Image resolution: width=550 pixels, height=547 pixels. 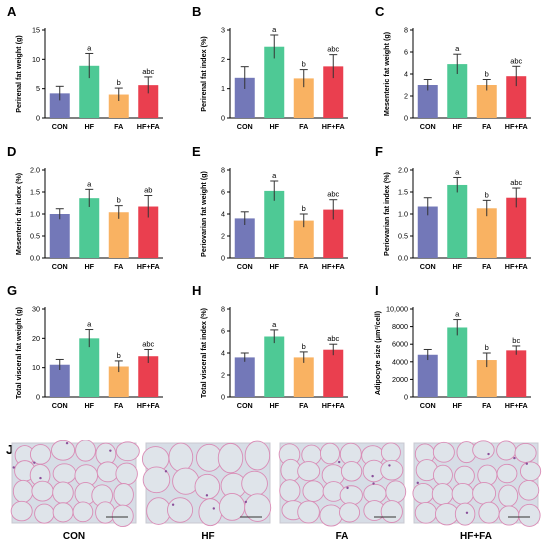 I want to click on y-tick-label: 0.5, so click(x=35, y=236).